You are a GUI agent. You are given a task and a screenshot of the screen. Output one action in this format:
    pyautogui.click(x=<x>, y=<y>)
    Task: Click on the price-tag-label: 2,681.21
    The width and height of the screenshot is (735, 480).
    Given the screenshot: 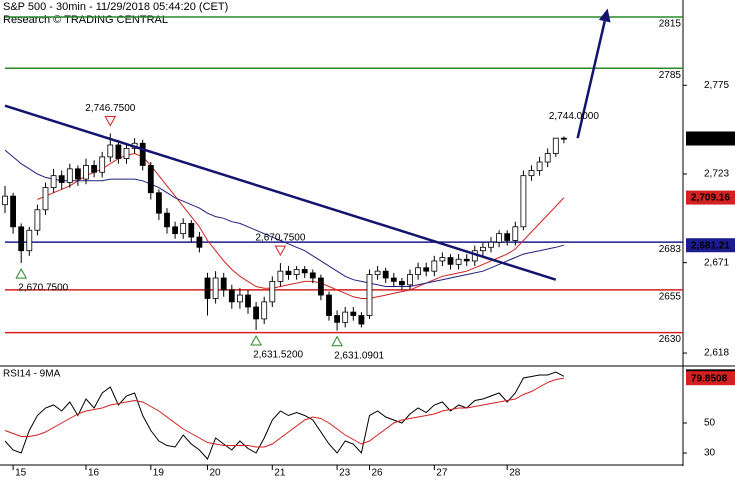 What is the action you would take?
    pyautogui.click(x=710, y=245)
    